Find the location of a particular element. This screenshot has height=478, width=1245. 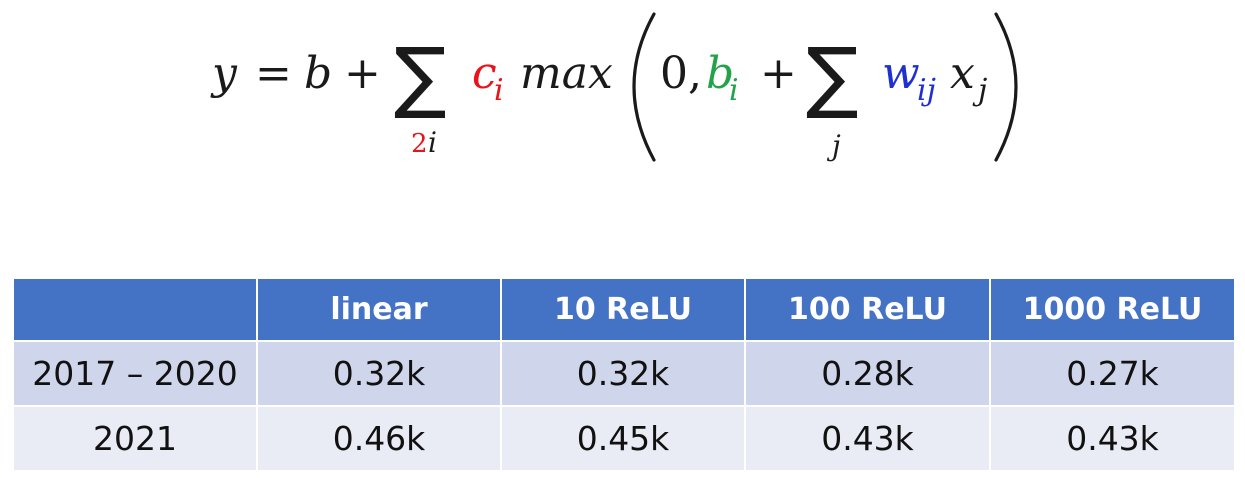

table-cell: 0.45k is located at coordinates (623, 438).